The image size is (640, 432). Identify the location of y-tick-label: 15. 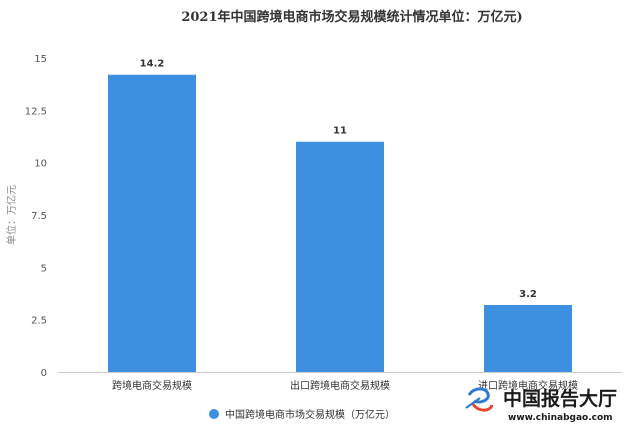
(40, 59).